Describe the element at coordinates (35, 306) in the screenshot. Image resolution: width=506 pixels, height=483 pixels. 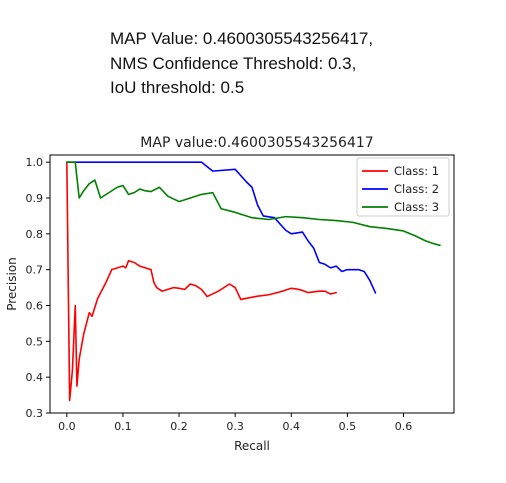
I see `y-tick-label: 0.6` at that location.